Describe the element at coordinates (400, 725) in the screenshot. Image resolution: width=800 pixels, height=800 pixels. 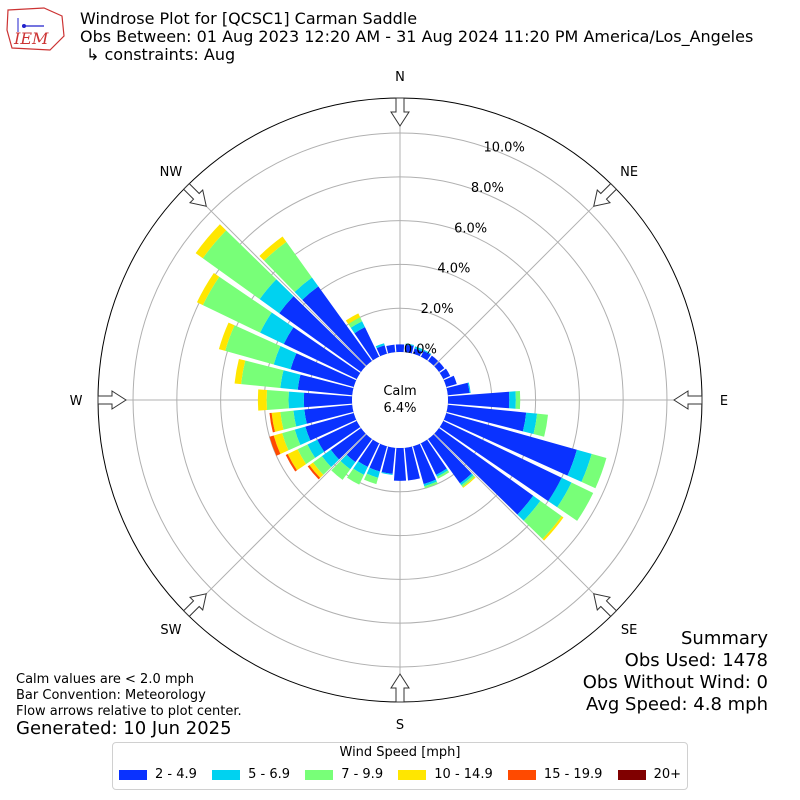
I see `cardinal-label: S` at that location.